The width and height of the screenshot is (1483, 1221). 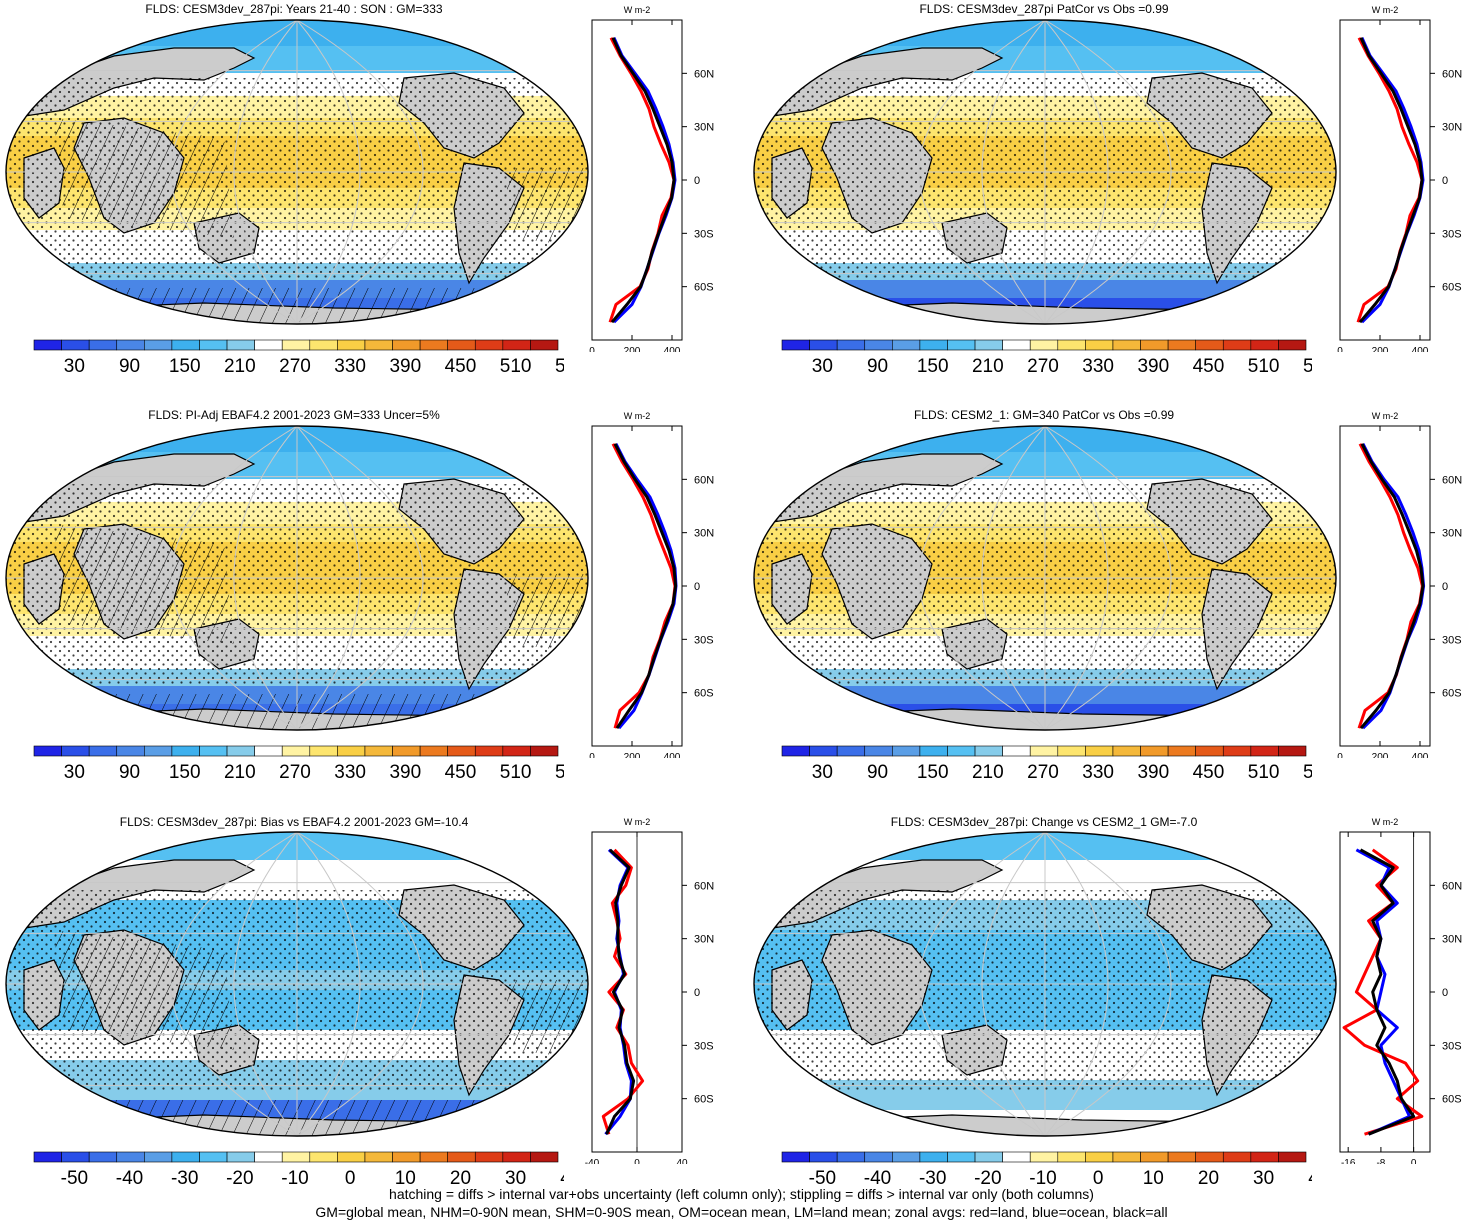 I want to click on colorbar-5: -50-40-30-20-1001020304050, so click(x=298, y=1170).